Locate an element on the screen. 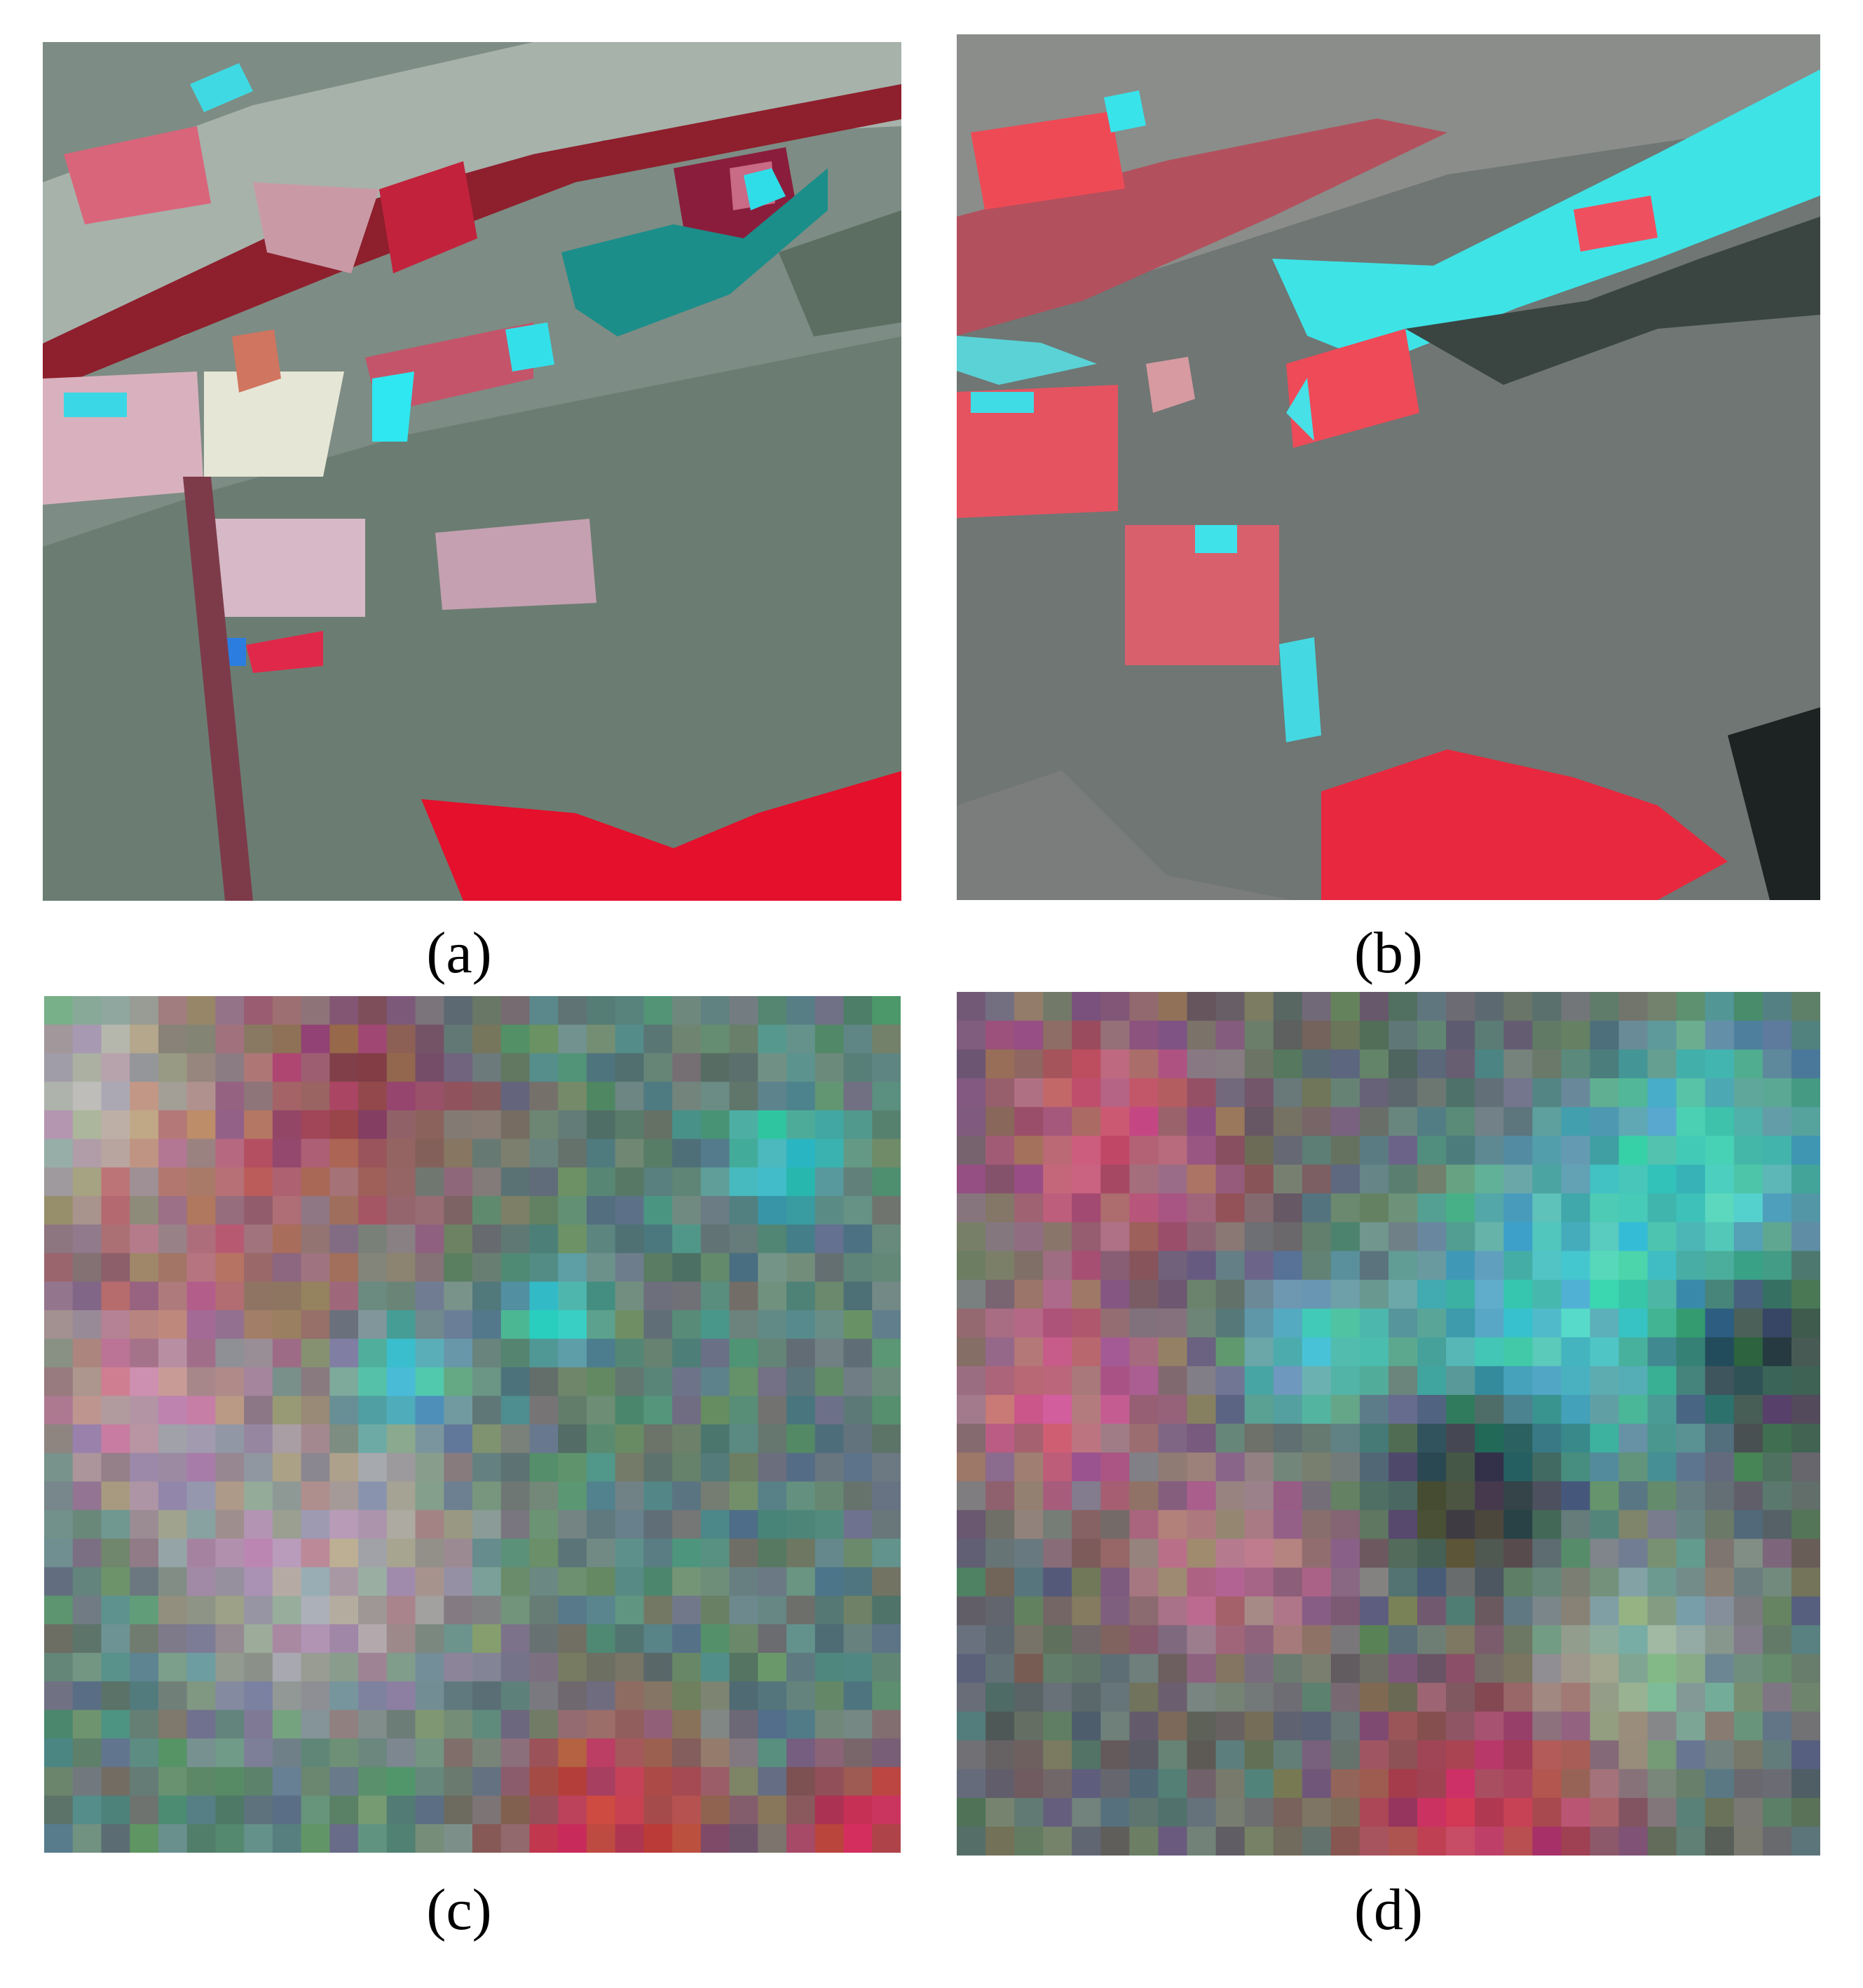 This screenshot has height=1988, width=1863. field is located at coordinates (284, 568).